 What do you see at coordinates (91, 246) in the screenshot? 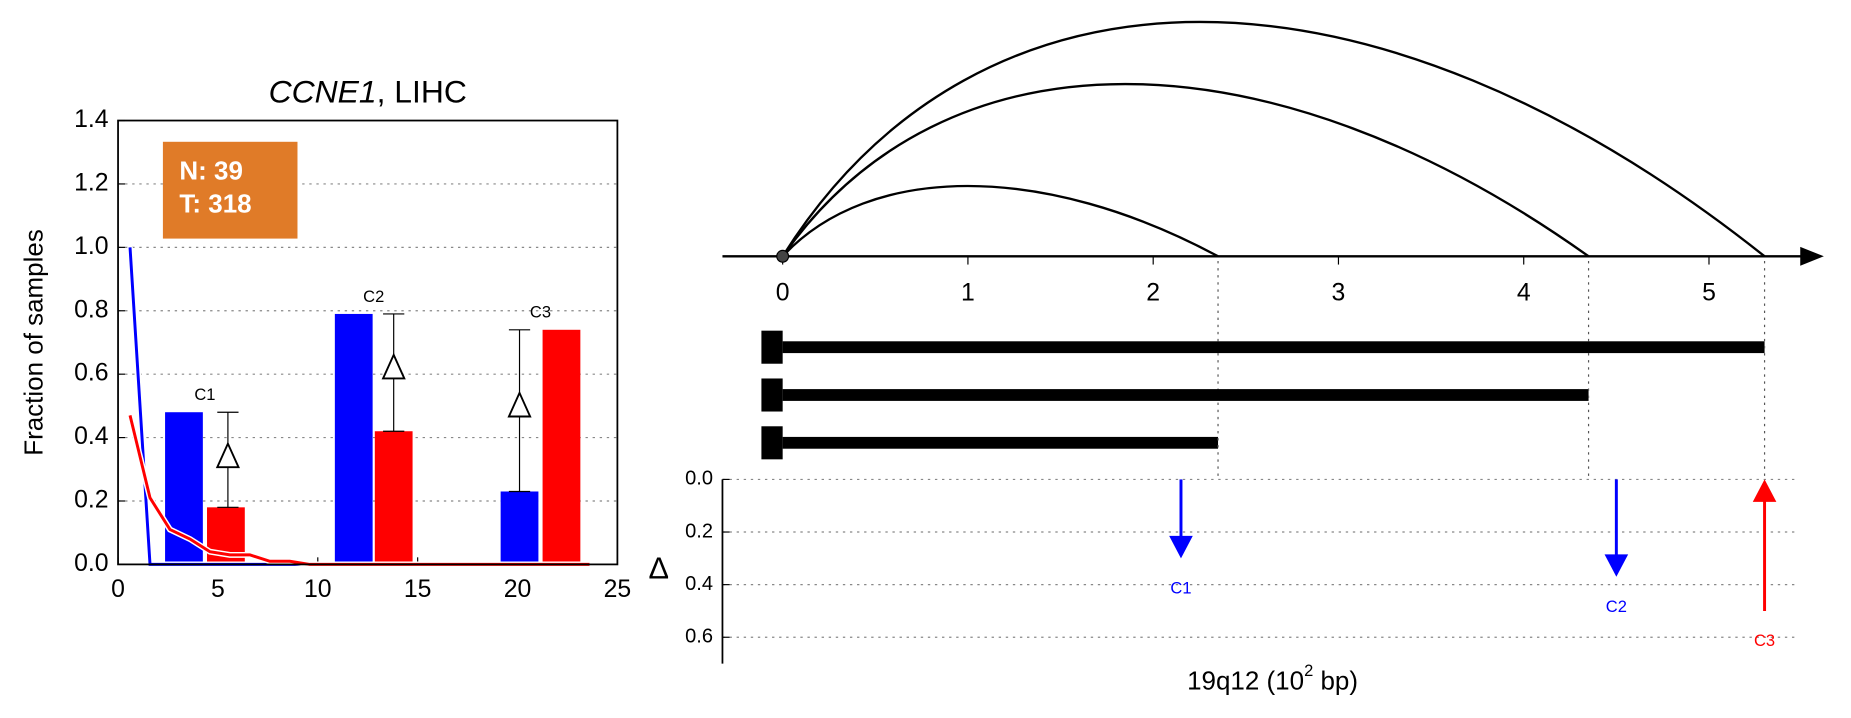
I see `y-tick-label: 1.0` at bounding box center [91, 246].